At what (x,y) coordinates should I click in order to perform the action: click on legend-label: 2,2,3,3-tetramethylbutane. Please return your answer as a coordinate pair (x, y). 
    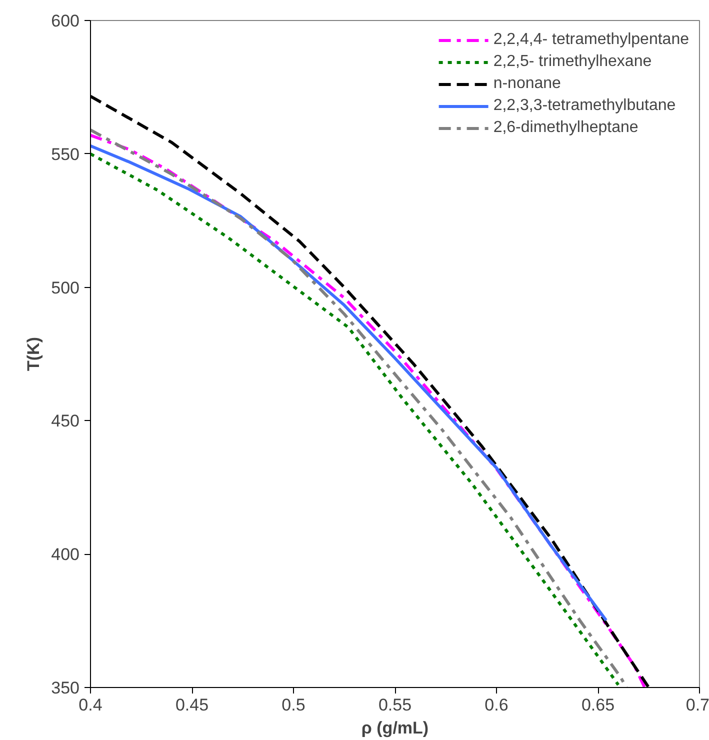
    Looking at the image, I should click on (584, 106).